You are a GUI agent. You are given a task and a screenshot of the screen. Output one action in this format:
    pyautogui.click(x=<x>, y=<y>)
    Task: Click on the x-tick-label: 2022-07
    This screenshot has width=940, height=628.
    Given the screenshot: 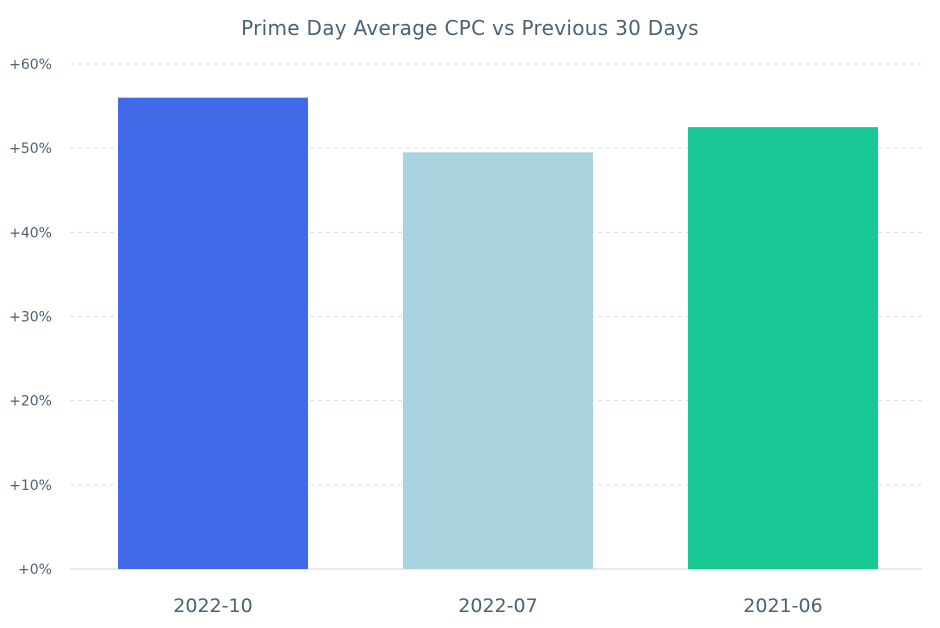 What is the action you would take?
    pyautogui.click(x=497, y=606)
    